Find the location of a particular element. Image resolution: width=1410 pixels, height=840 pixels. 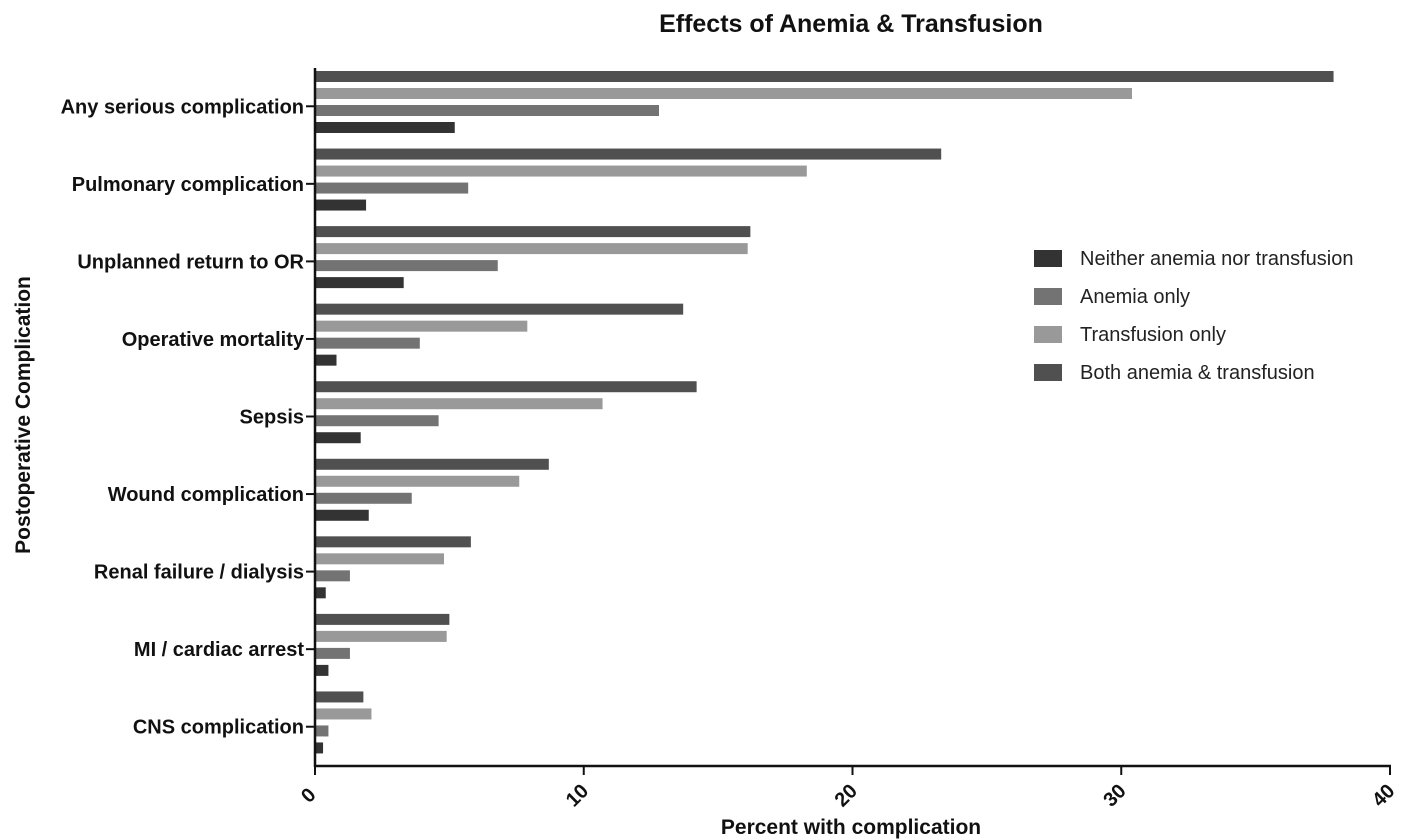

x-tick-label: 10 is located at coordinates (577, 795).